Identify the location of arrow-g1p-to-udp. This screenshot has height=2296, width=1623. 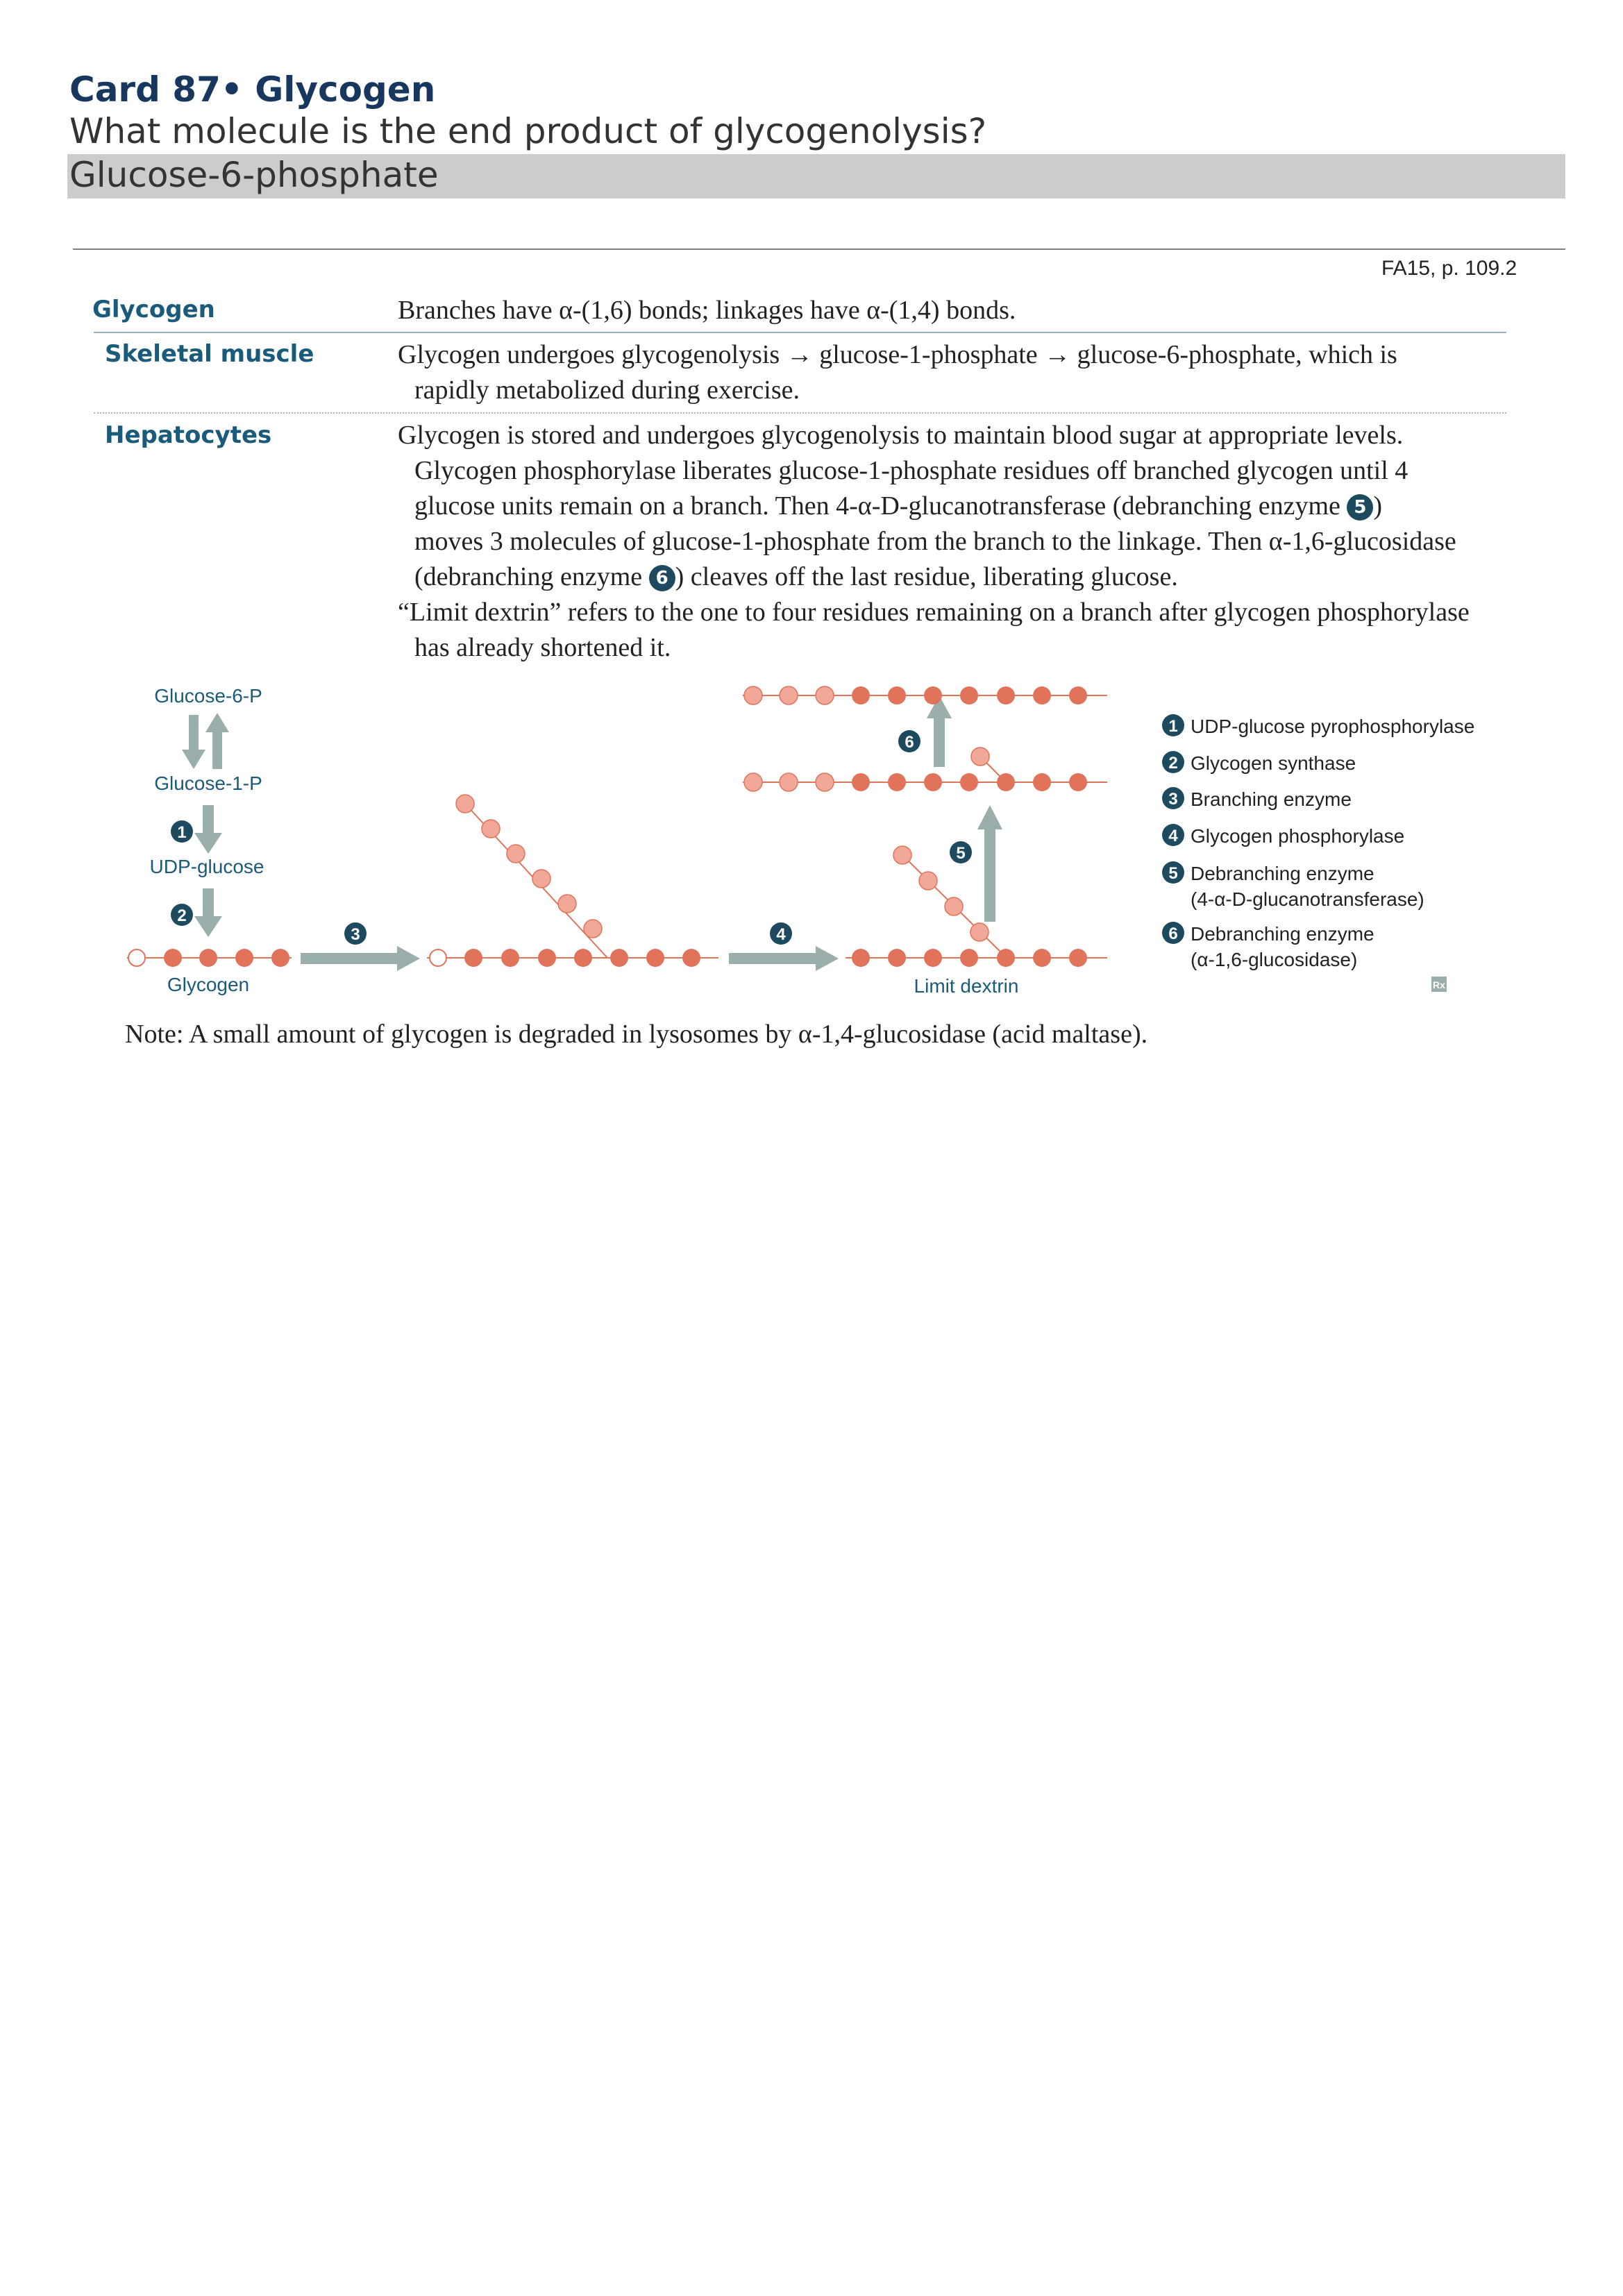
(208, 830).